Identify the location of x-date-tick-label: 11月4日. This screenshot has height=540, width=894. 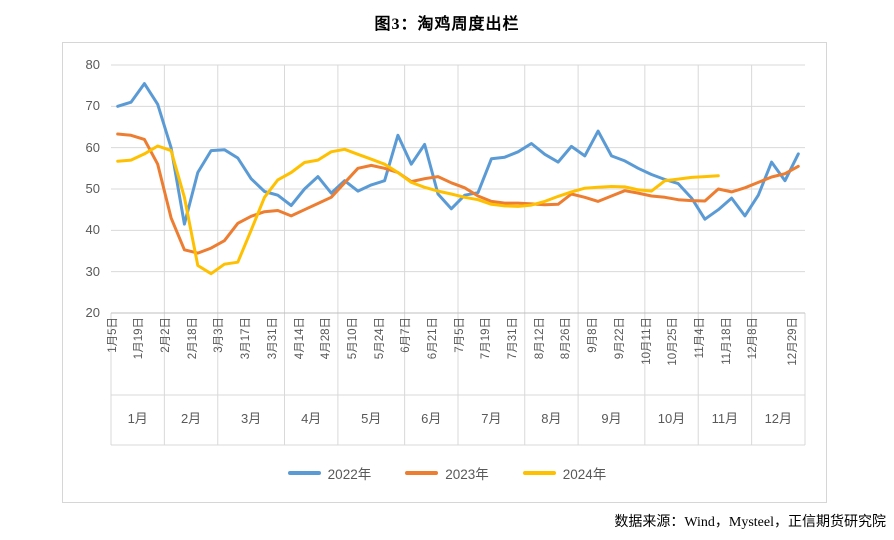
(699, 338).